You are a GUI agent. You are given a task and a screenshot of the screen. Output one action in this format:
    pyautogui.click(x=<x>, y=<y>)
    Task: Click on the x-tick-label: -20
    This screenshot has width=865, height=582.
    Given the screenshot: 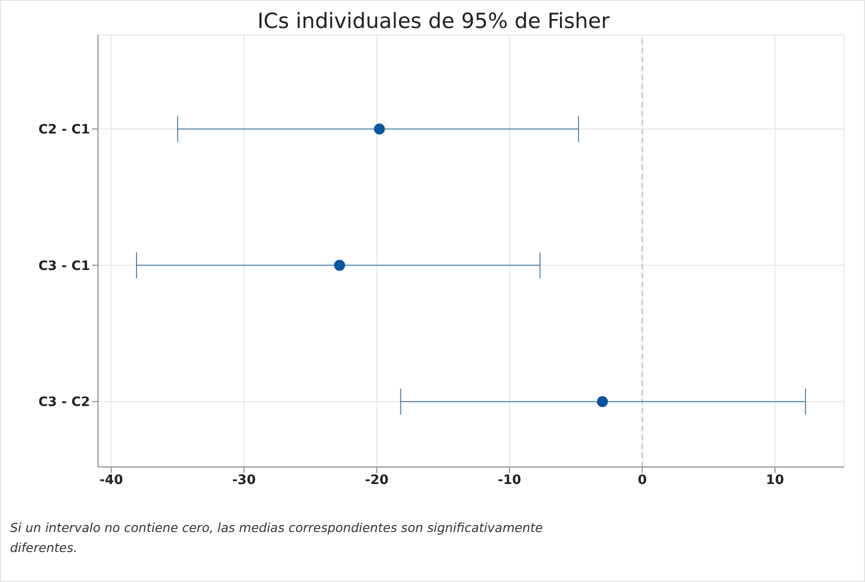 What is the action you would take?
    pyautogui.click(x=377, y=480)
    